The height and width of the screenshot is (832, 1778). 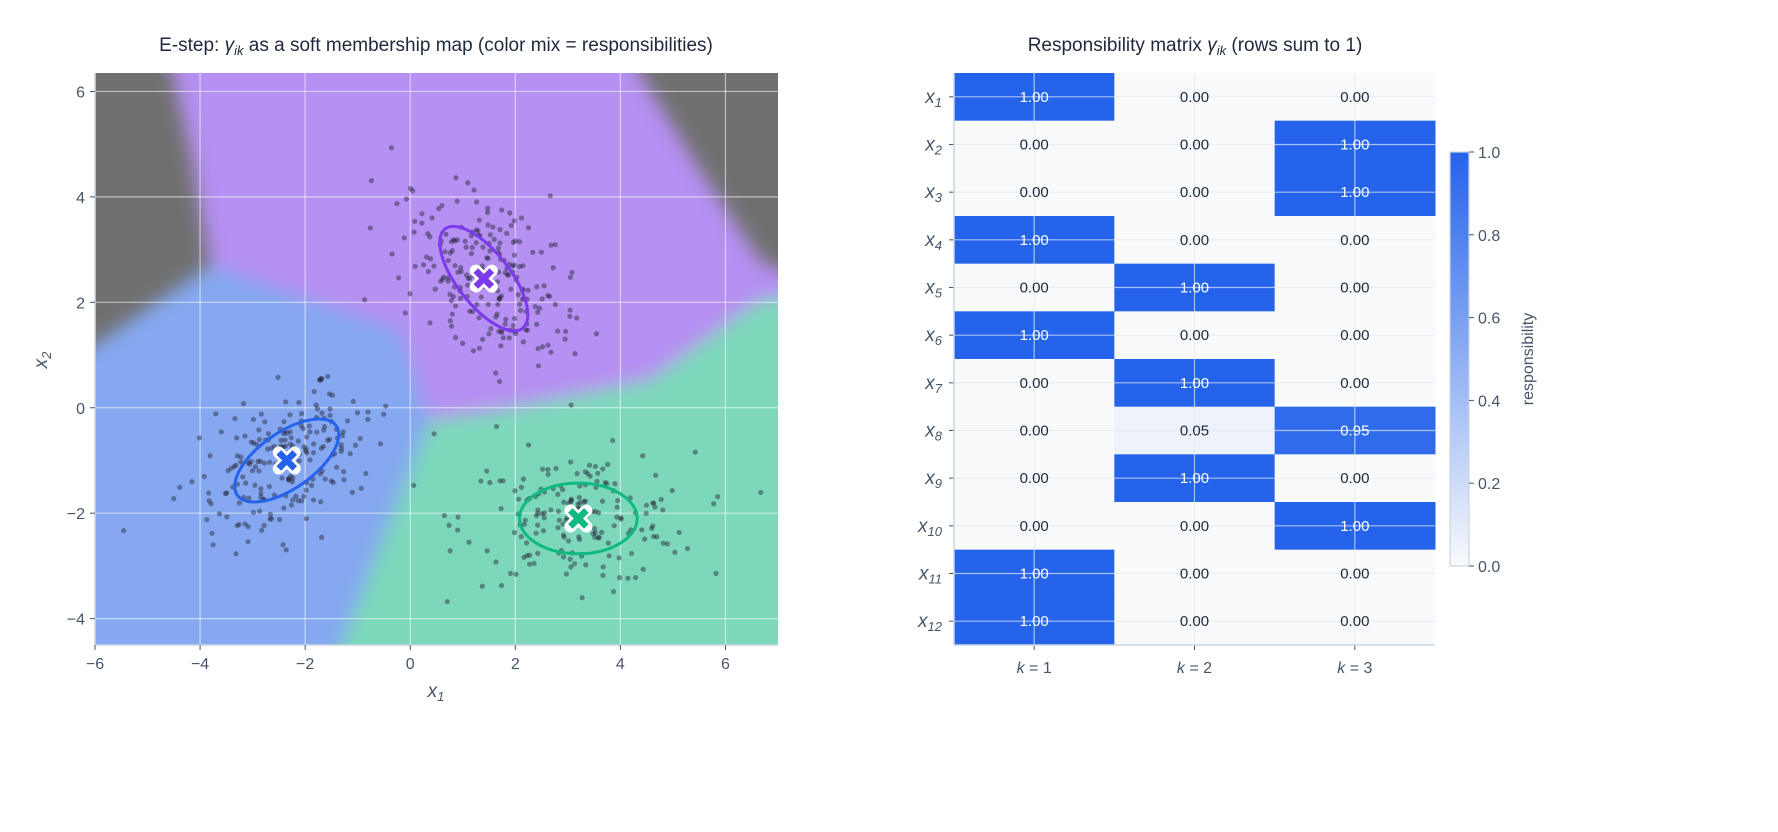 What do you see at coordinates (933, 384) in the screenshot?
I see `row-label: x7` at bounding box center [933, 384].